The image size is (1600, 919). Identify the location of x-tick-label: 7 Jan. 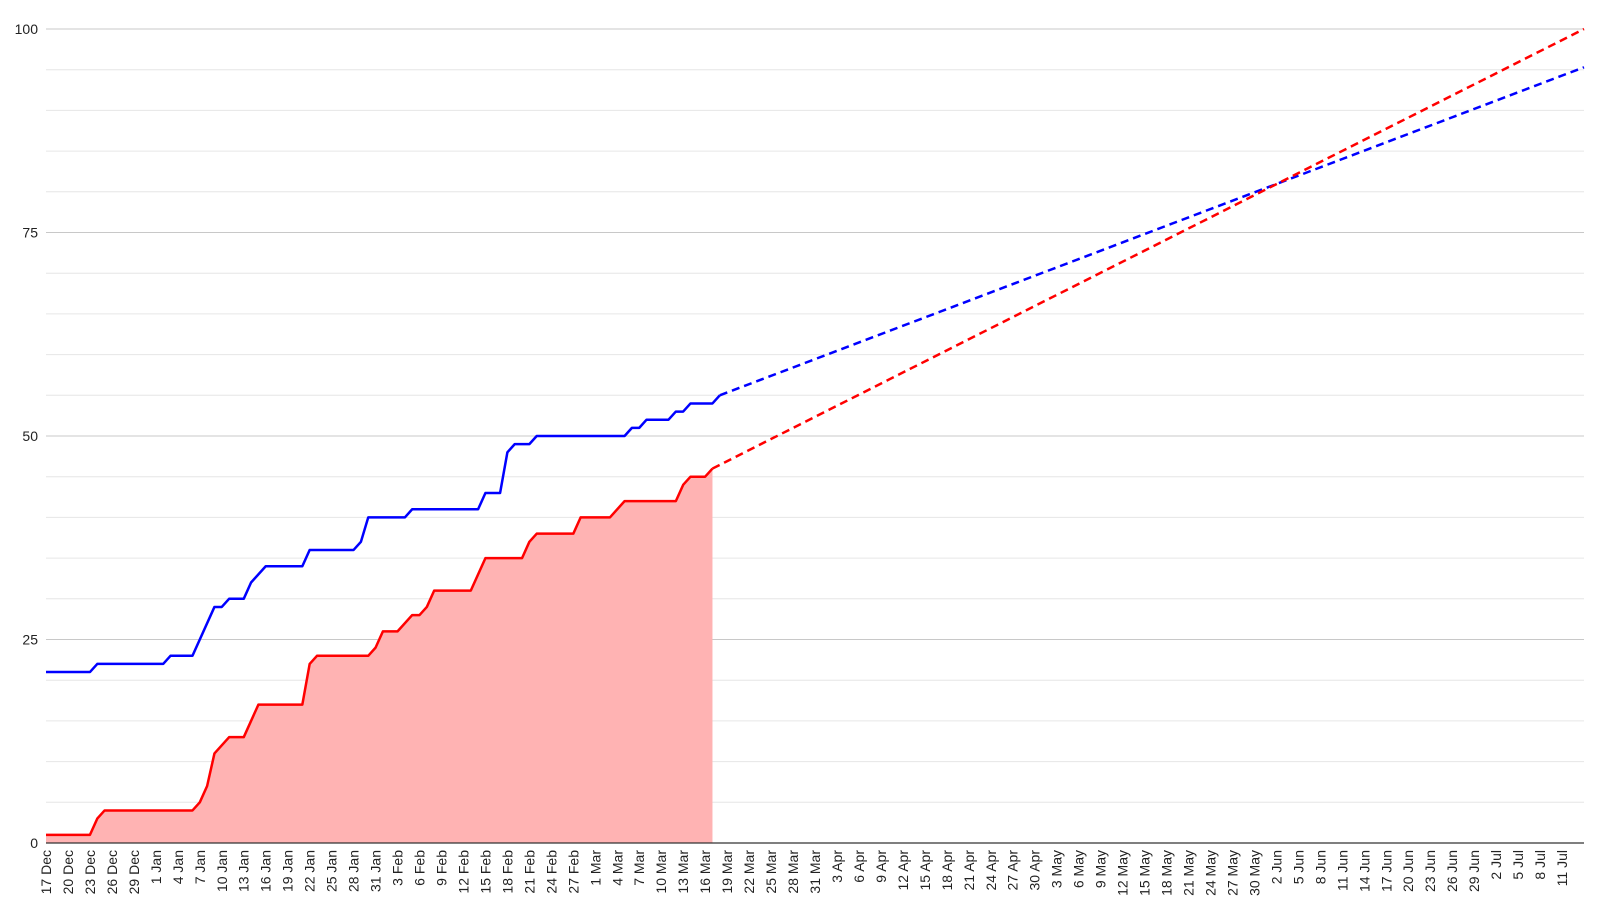
(200, 867).